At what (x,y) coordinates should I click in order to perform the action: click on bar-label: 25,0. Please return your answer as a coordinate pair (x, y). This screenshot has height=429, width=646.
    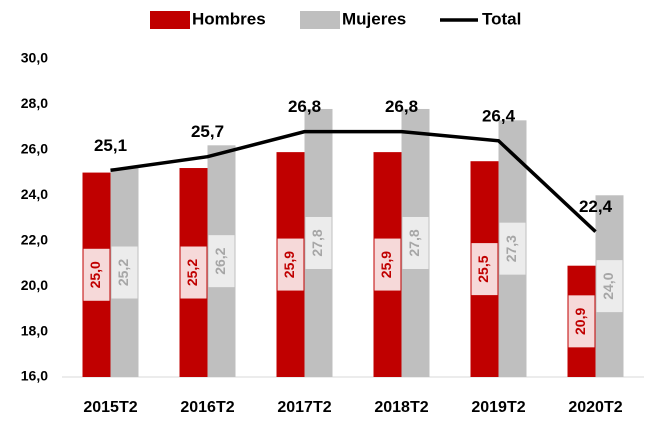
    Looking at the image, I should click on (95, 274).